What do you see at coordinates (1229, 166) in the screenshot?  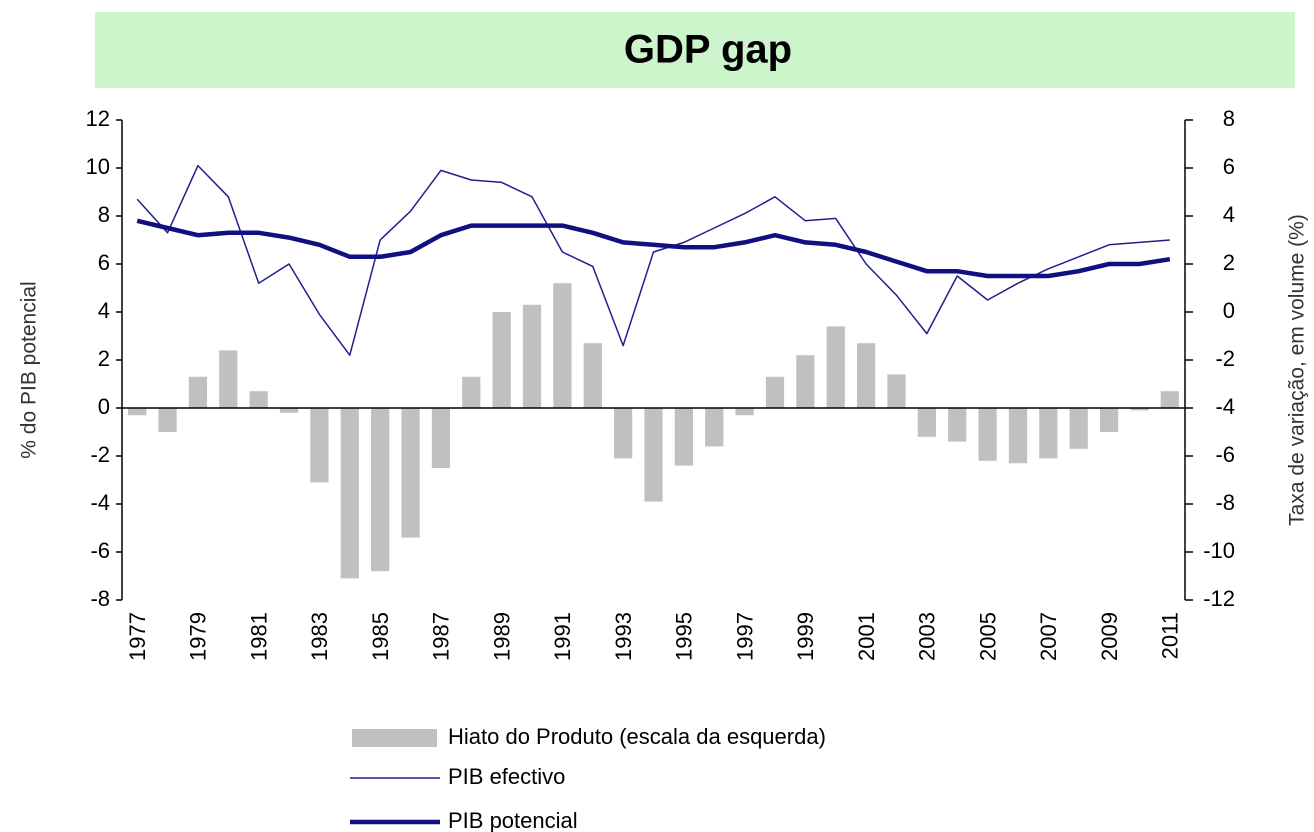 I see `y2-tick-label: 6` at bounding box center [1229, 166].